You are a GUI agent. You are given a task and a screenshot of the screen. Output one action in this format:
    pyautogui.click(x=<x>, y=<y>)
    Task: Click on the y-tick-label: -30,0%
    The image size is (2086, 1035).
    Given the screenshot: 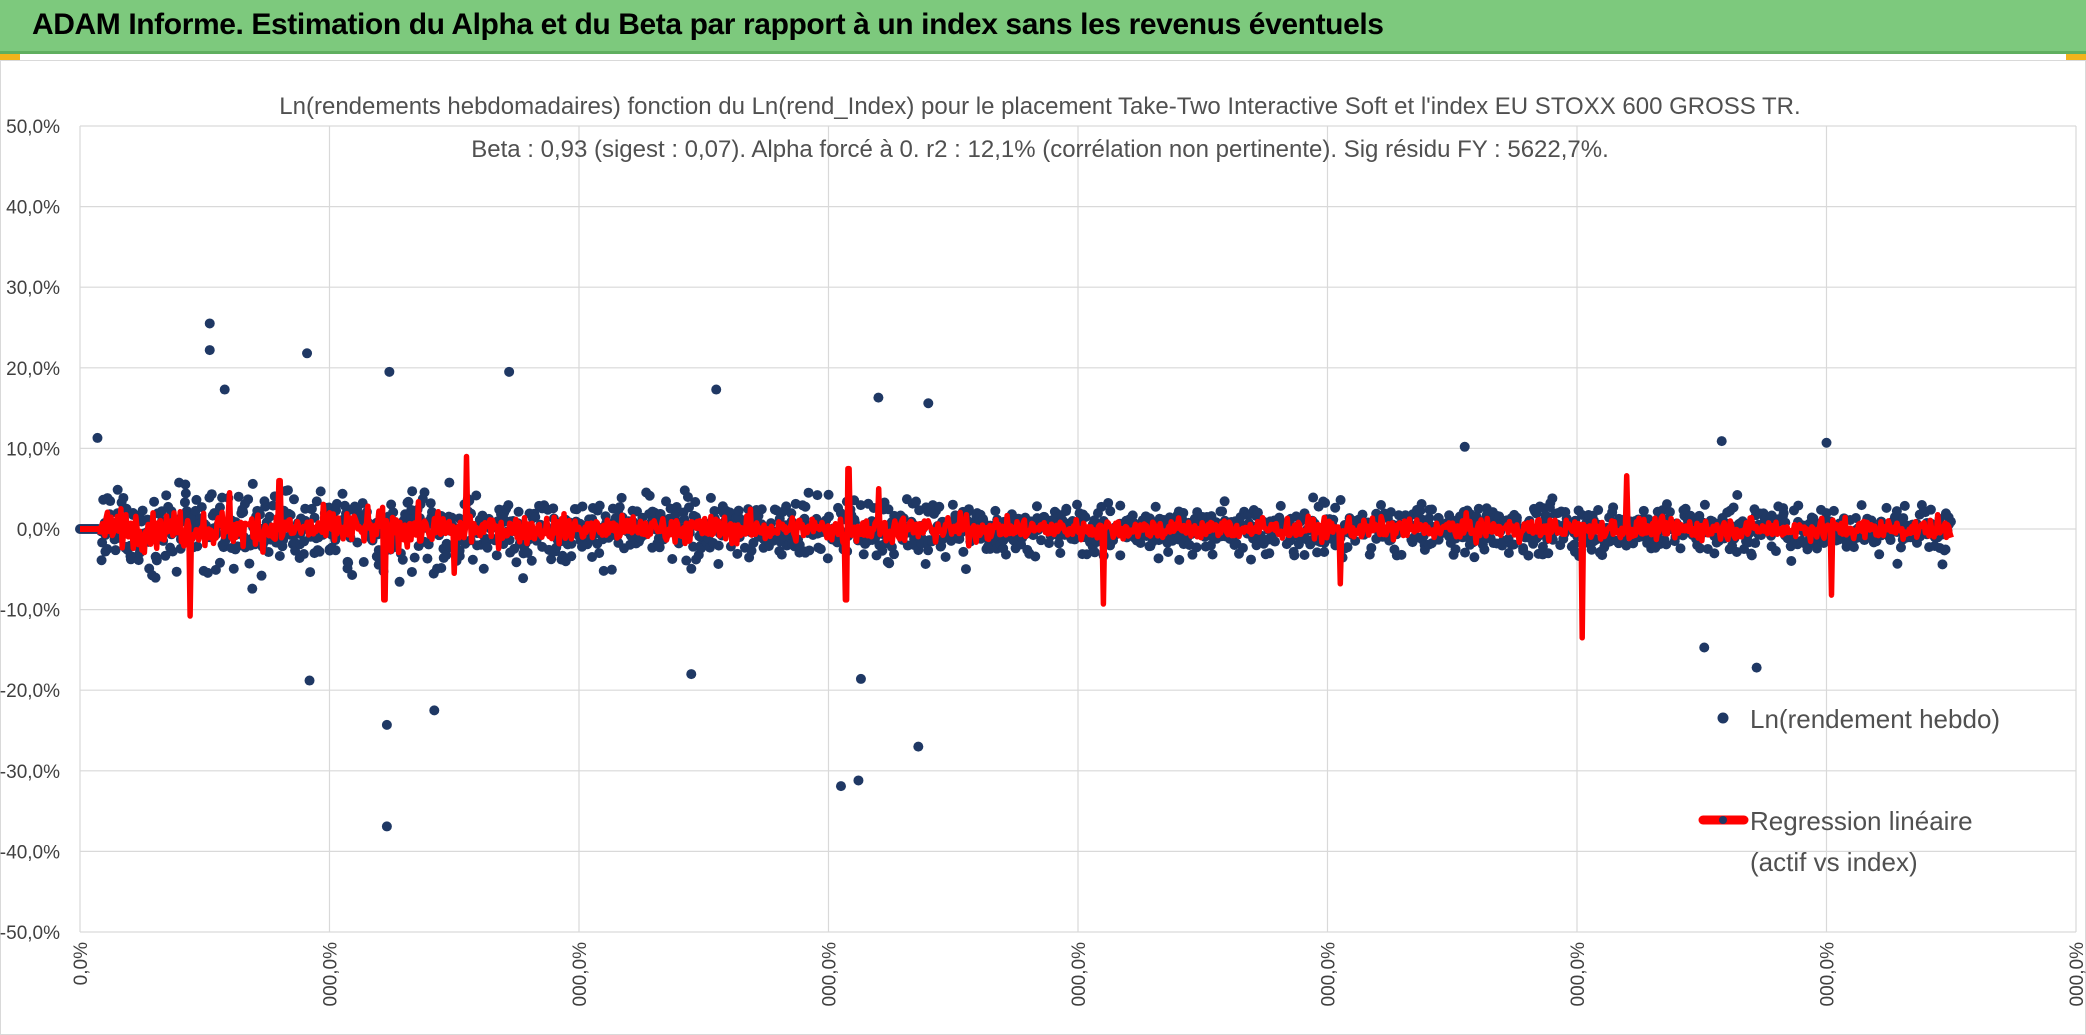 What is the action you would take?
    pyautogui.click(x=30, y=772)
    